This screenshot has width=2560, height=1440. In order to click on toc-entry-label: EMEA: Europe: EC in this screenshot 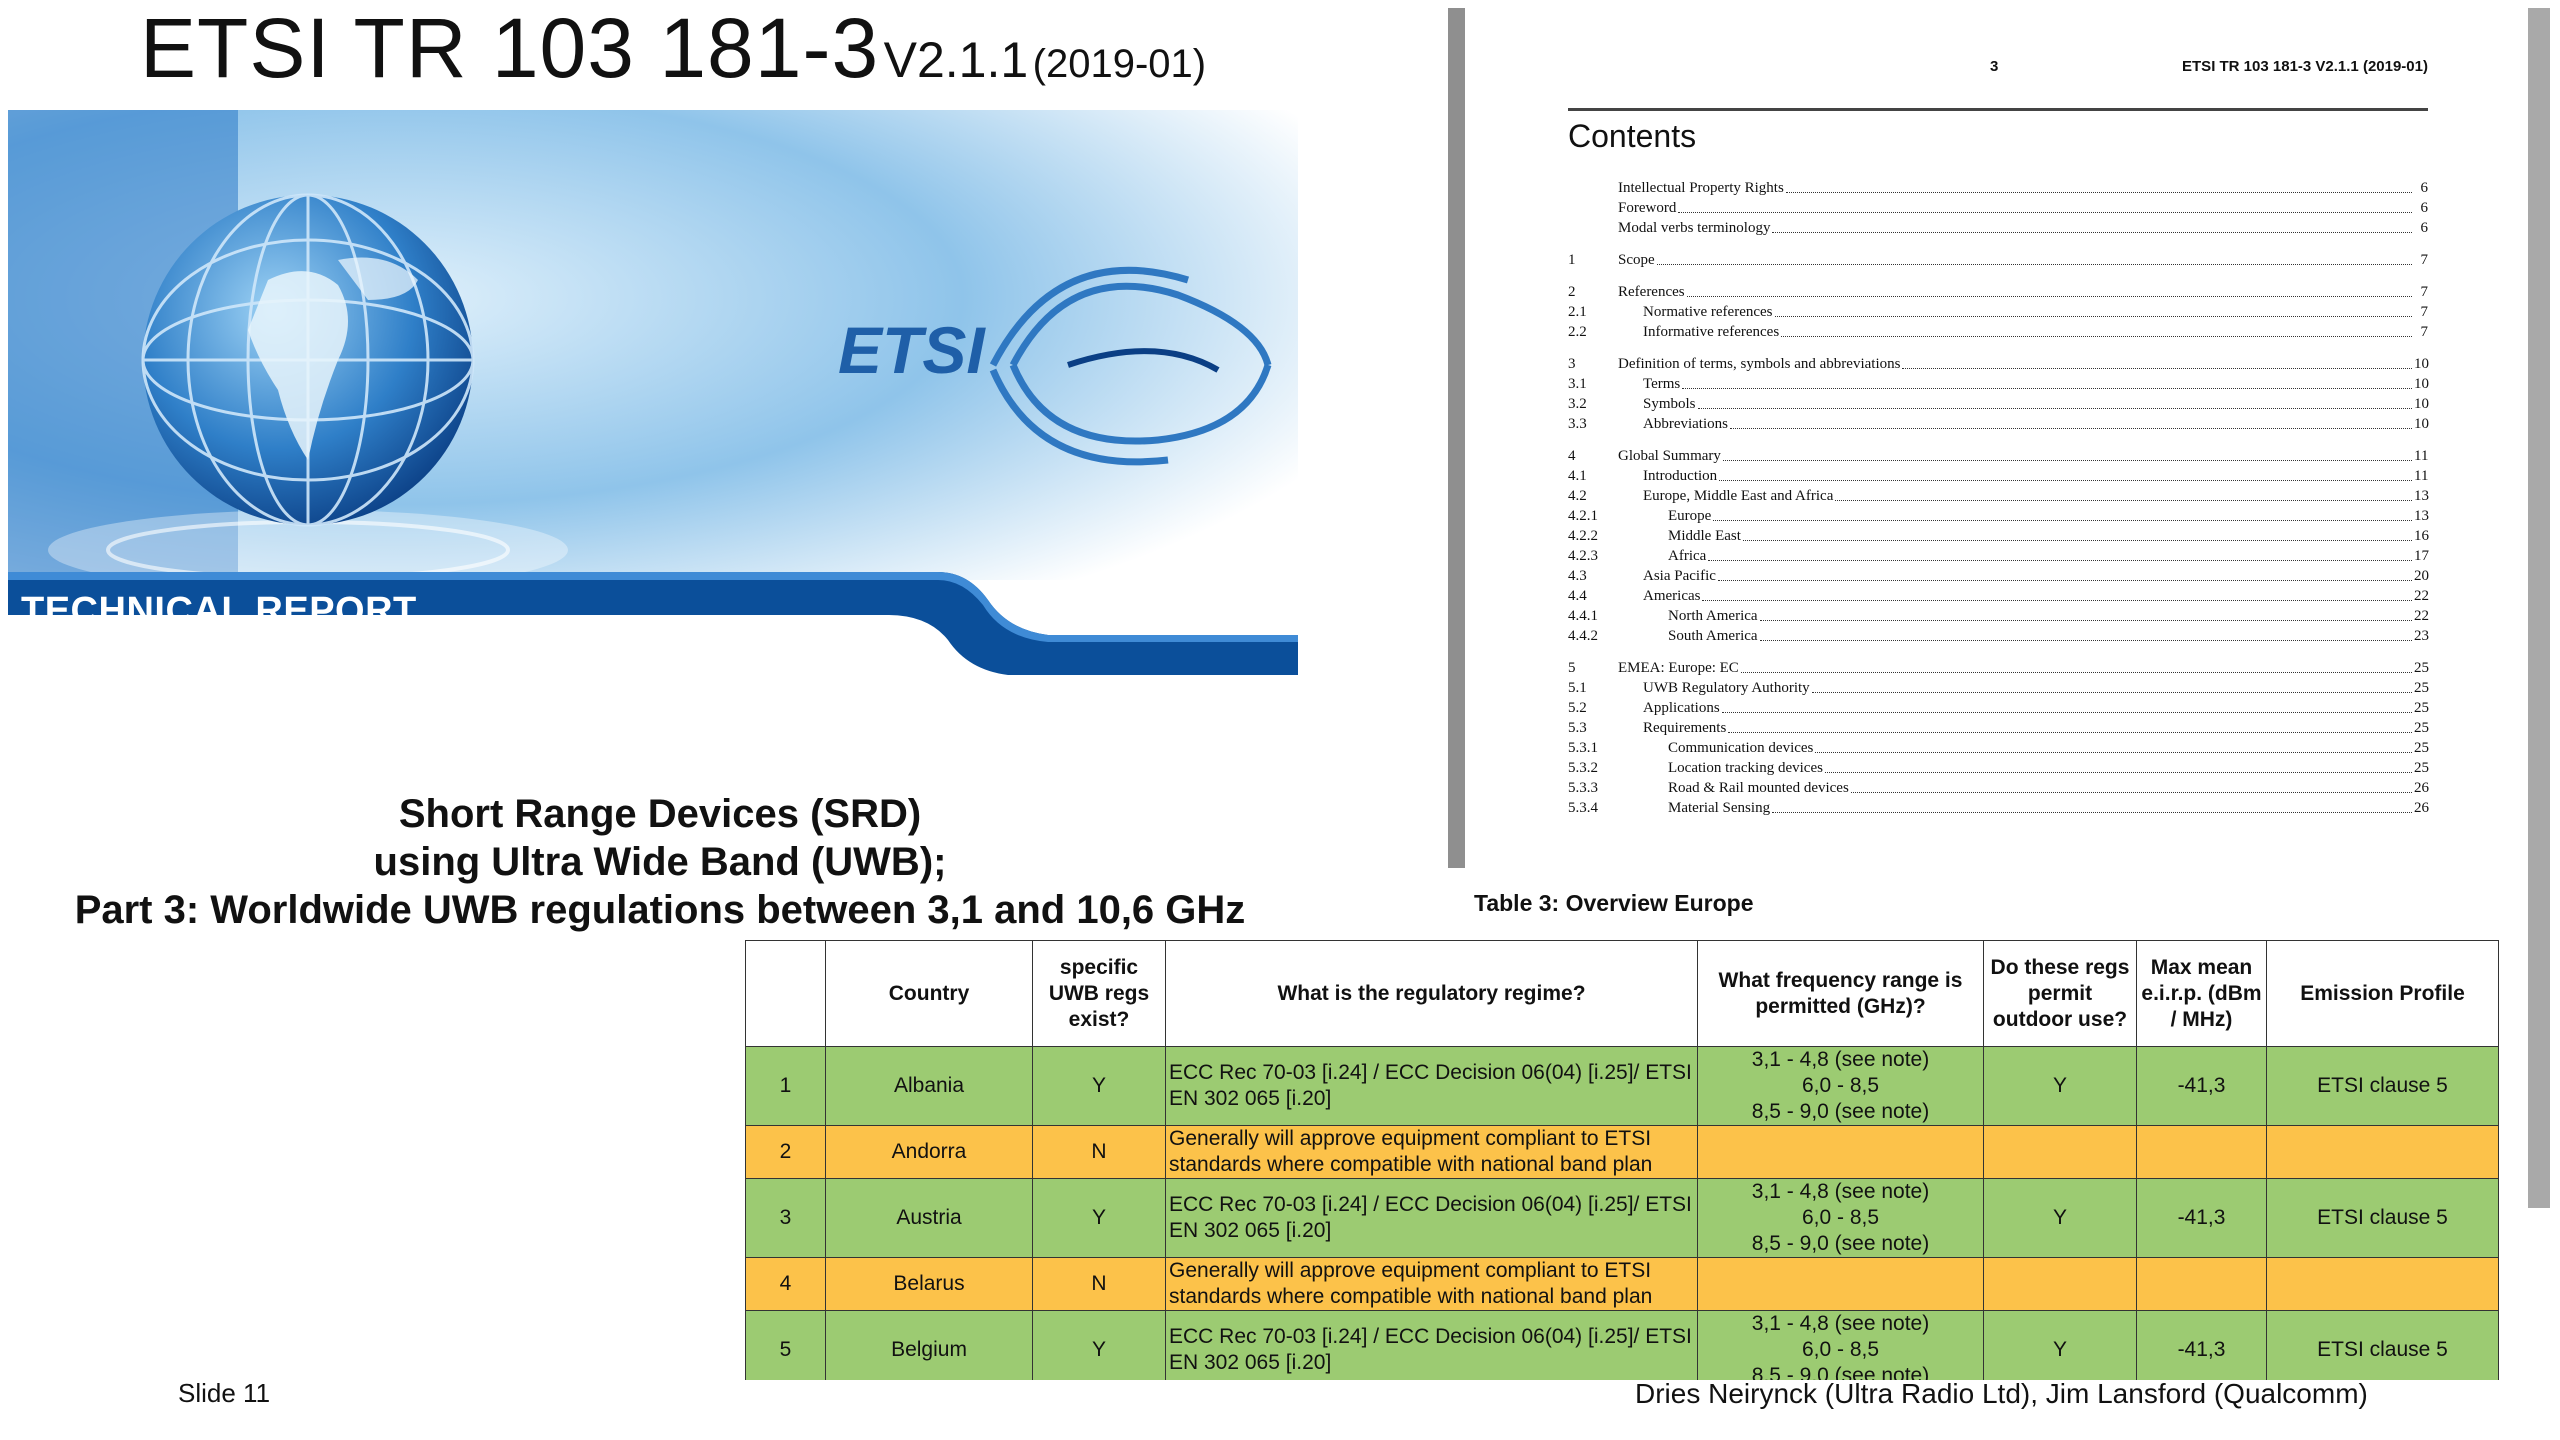, I will do `click(1678, 668)`.